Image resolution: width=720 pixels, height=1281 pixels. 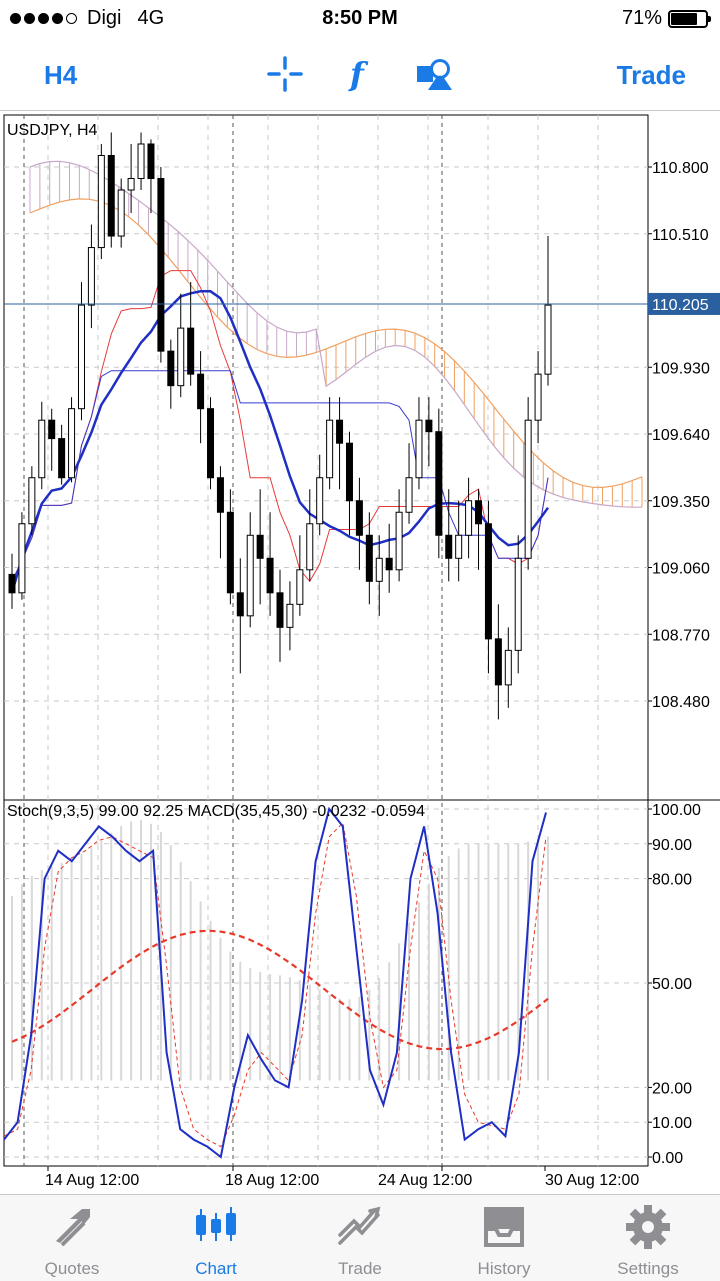 What do you see at coordinates (648, 1268) in the screenshot?
I see `tab-settings-label: Settings` at bounding box center [648, 1268].